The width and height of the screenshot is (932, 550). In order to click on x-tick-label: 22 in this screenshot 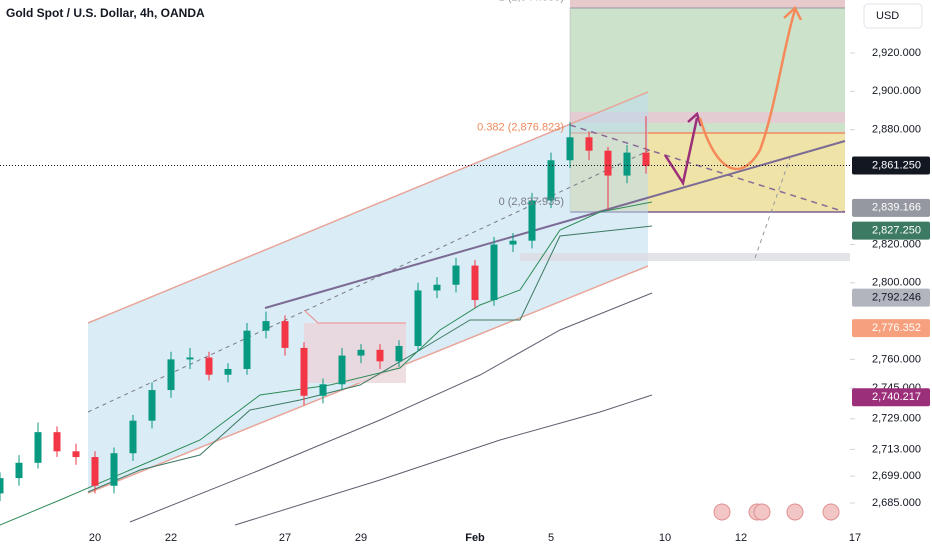, I will do `click(171, 538)`.